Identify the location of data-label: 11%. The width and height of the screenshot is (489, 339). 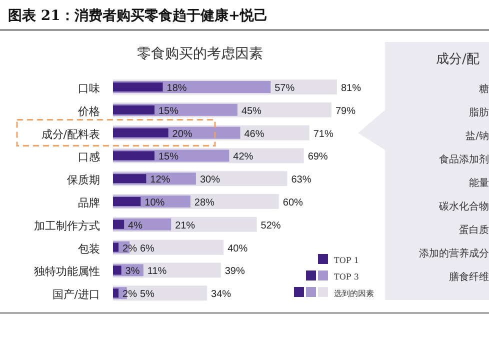
(157, 272).